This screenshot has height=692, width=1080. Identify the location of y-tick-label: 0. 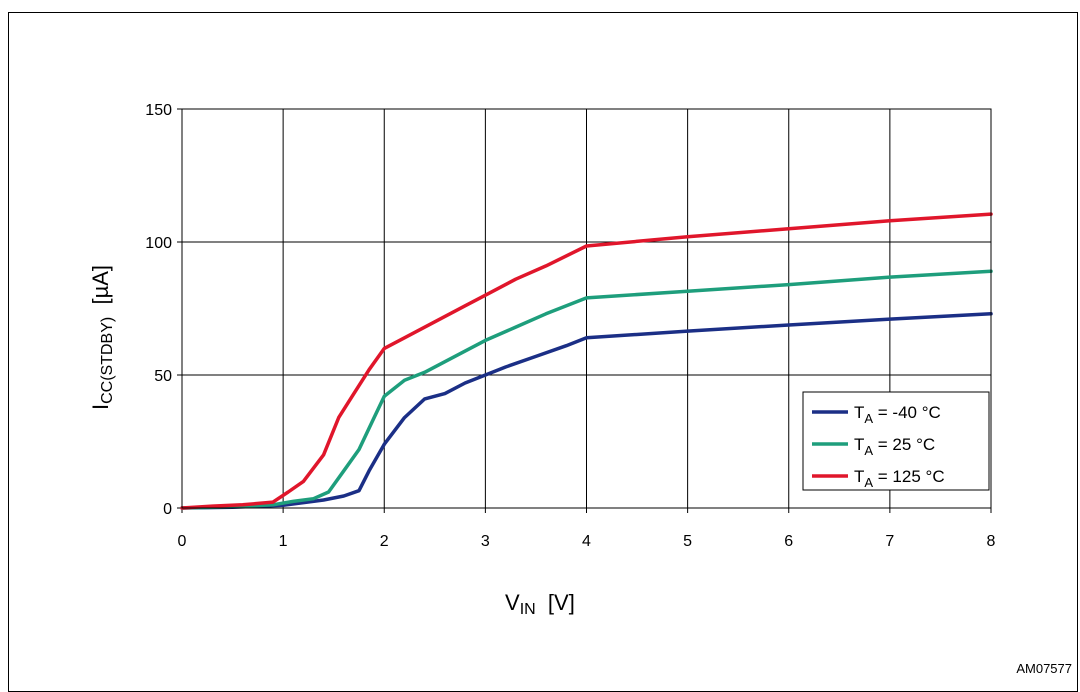
(167, 509).